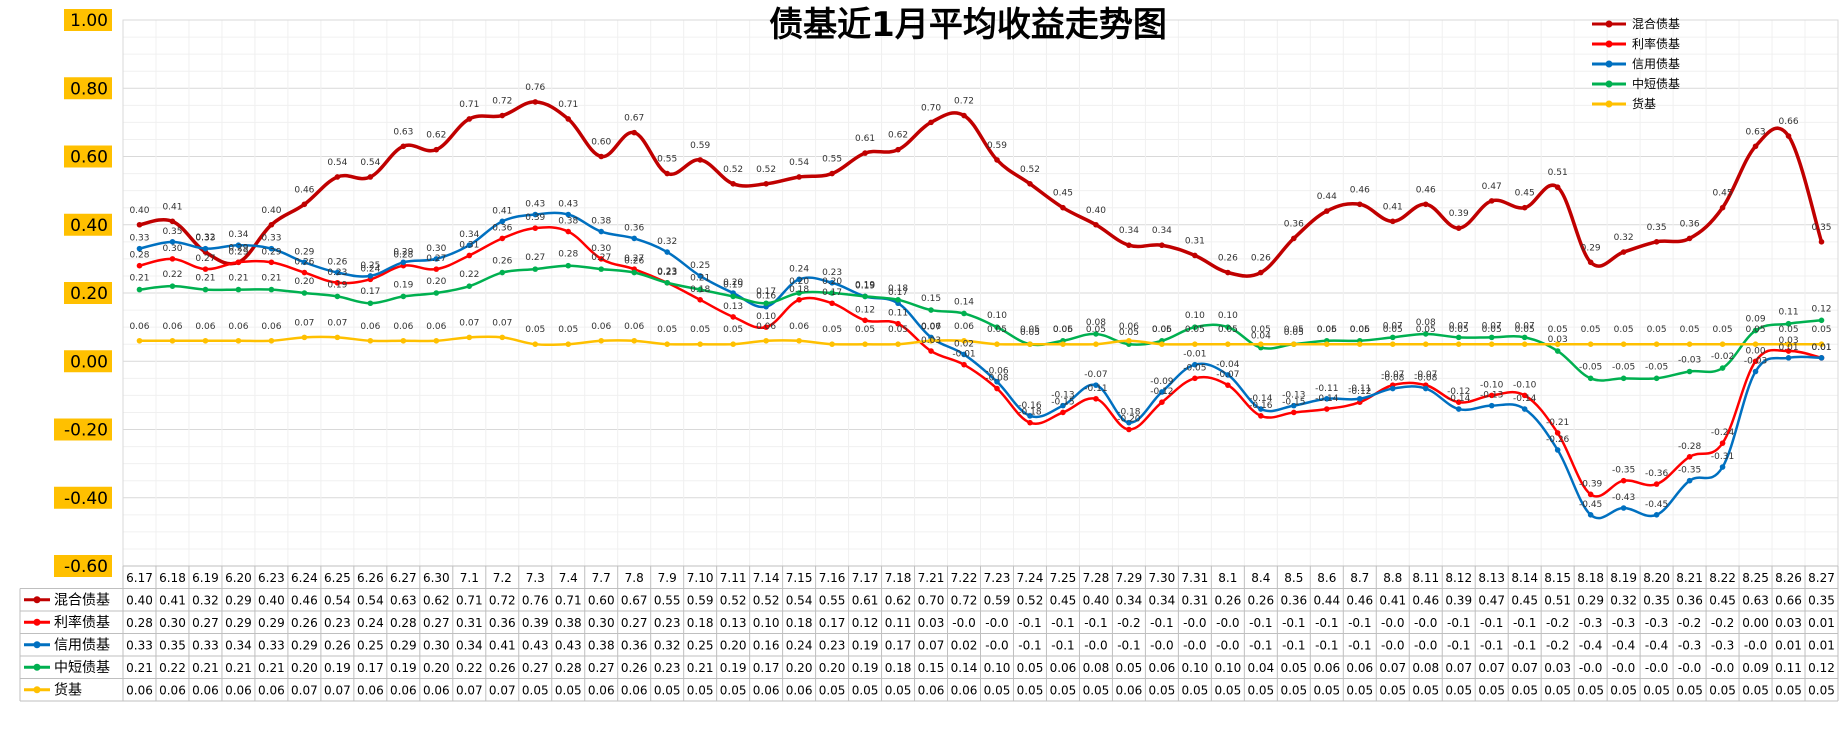 This screenshot has width=1842, height=730. What do you see at coordinates (1756, 351) in the screenshot?
I see `data-label: 0.00` at bounding box center [1756, 351].